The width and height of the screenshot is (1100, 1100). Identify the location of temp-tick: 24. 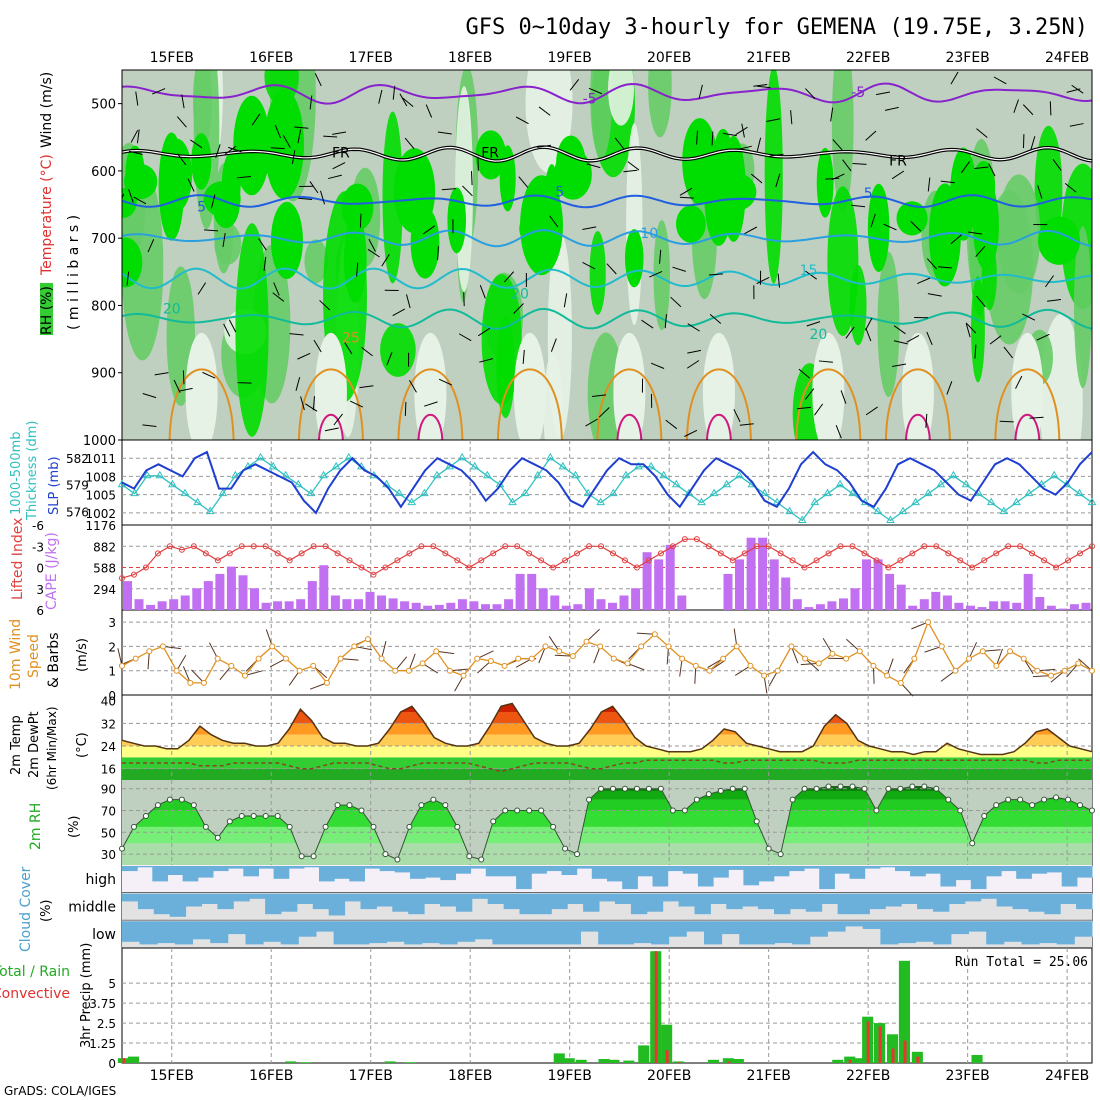
(108, 747).